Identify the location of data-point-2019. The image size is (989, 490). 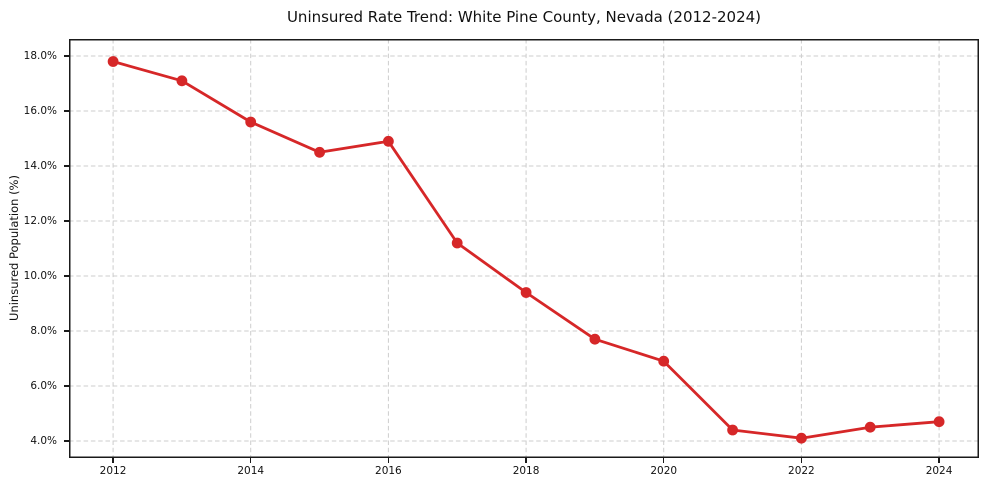
(595, 339).